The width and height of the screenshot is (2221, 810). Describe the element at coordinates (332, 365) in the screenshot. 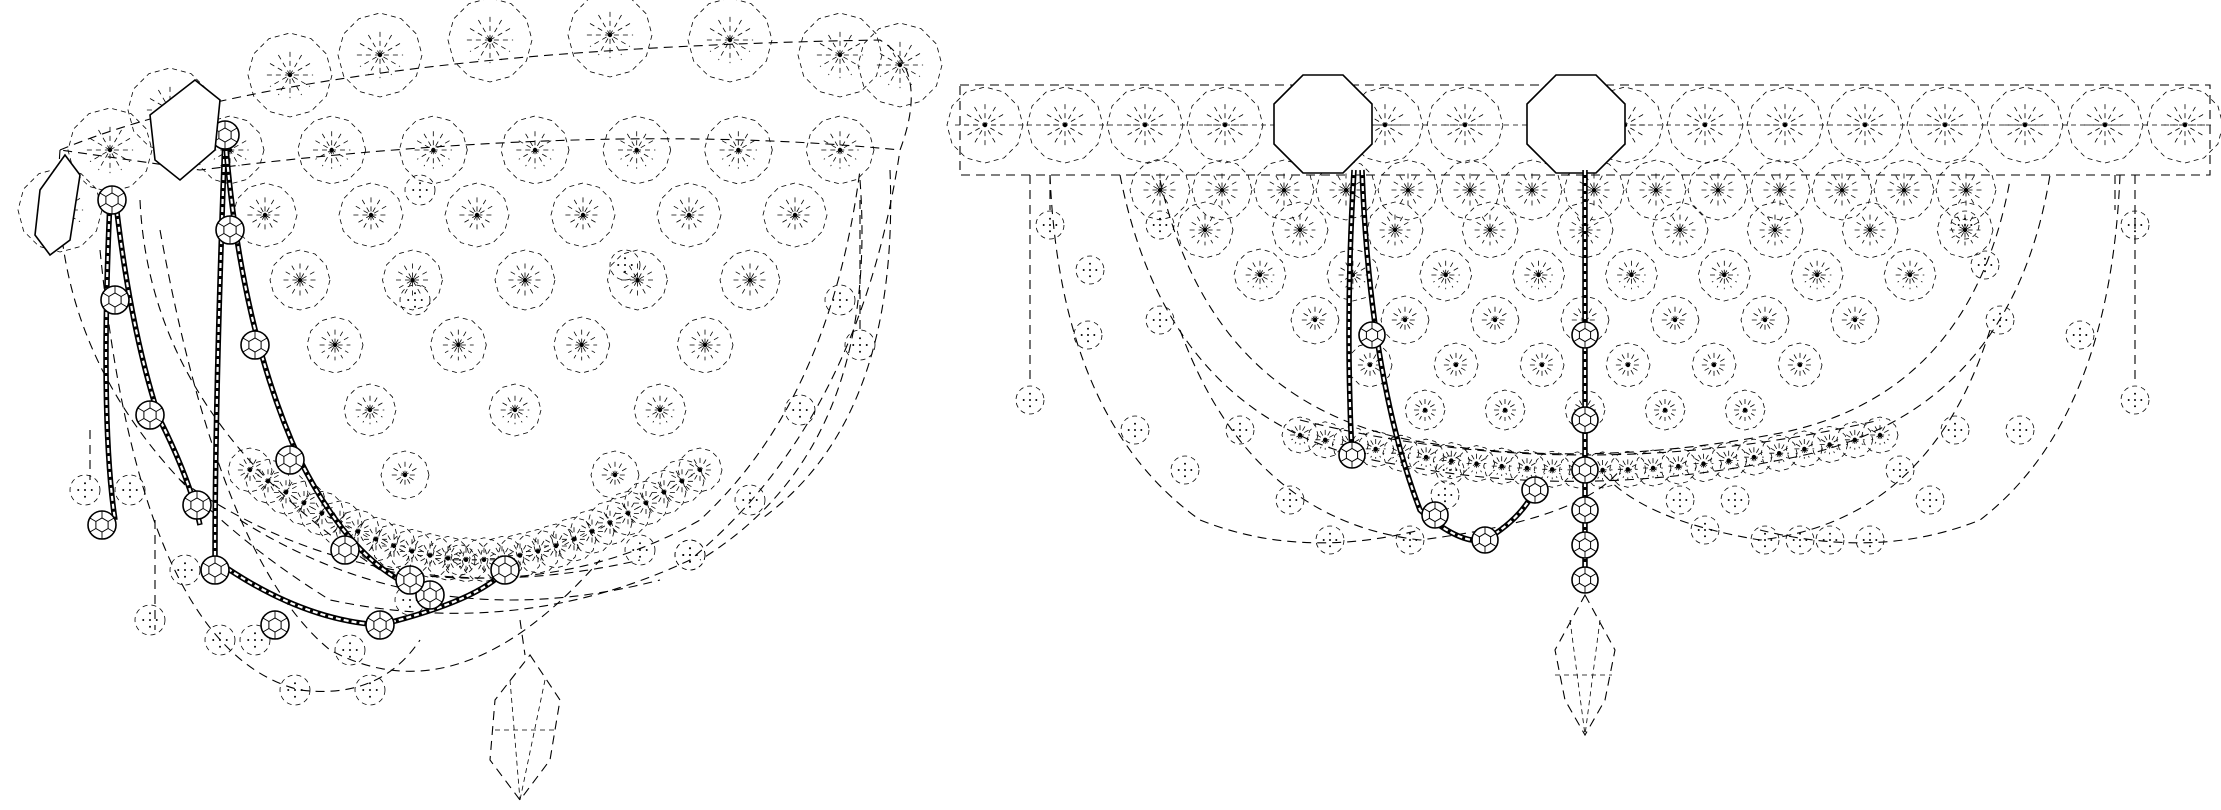

I see `chain-swag` at that location.